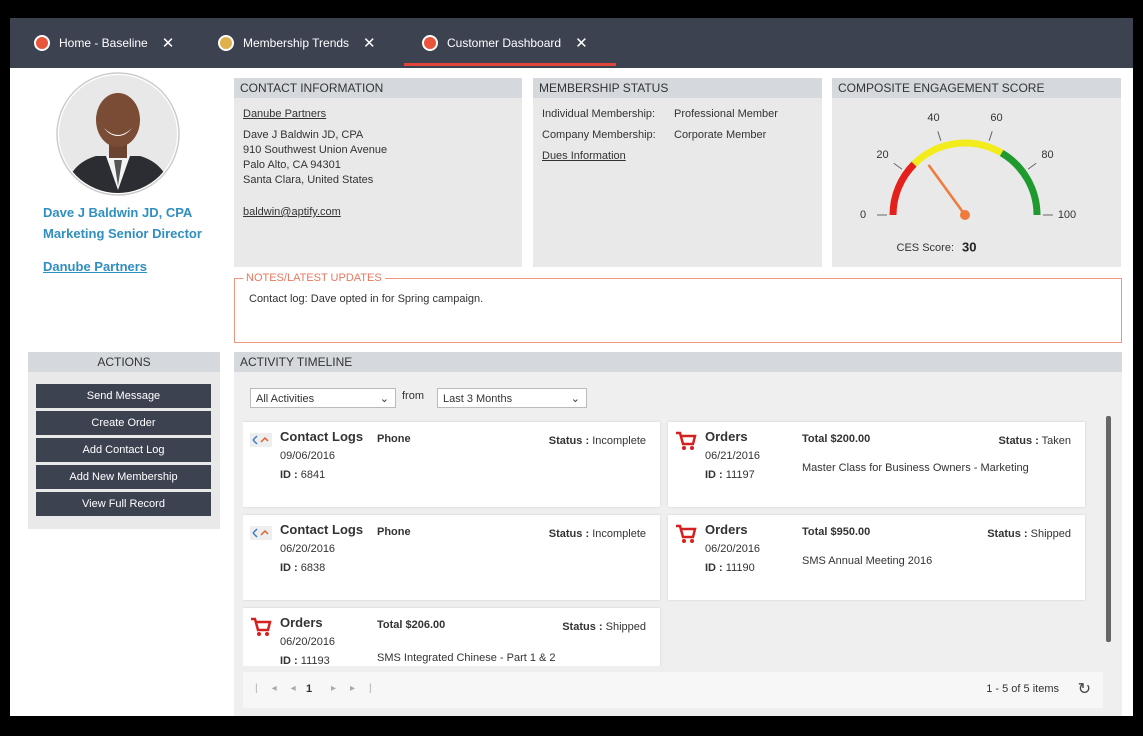 This screenshot has width=1143, height=736. I want to click on action-button: Add Contact Log, so click(123, 450).